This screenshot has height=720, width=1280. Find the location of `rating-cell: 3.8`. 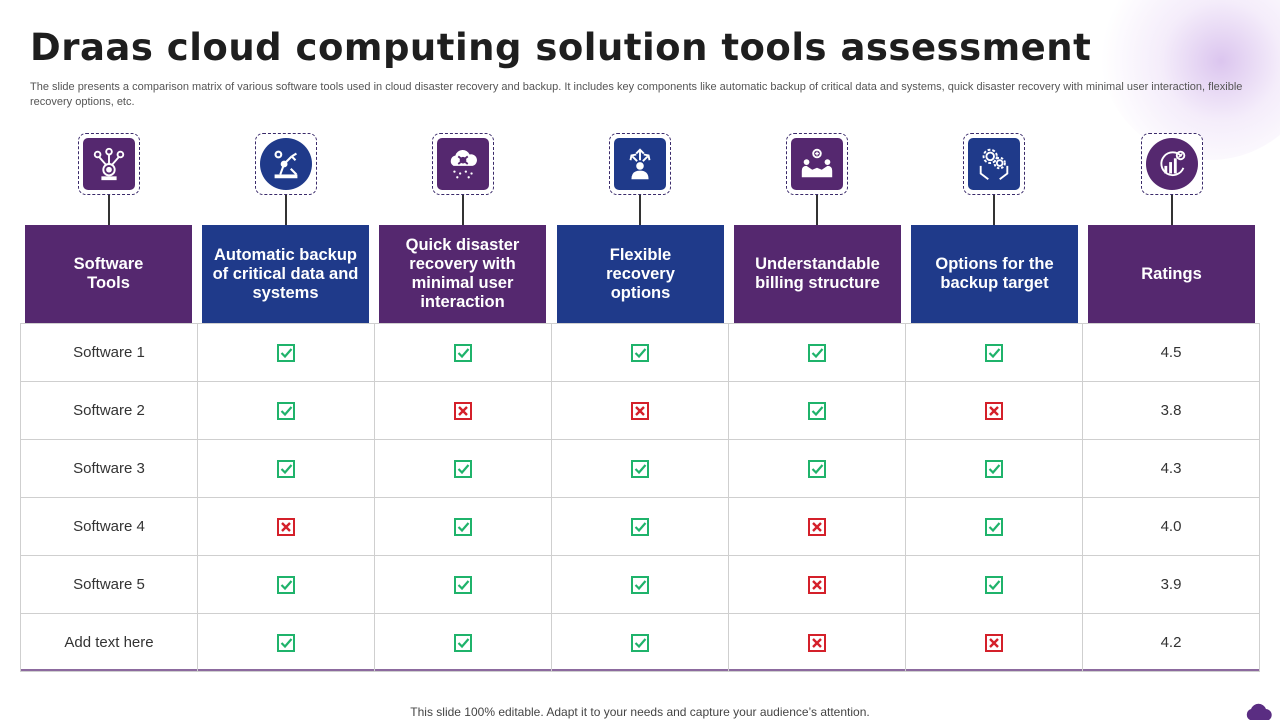

rating-cell: 3.8 is located at coordinates (1171, 410).